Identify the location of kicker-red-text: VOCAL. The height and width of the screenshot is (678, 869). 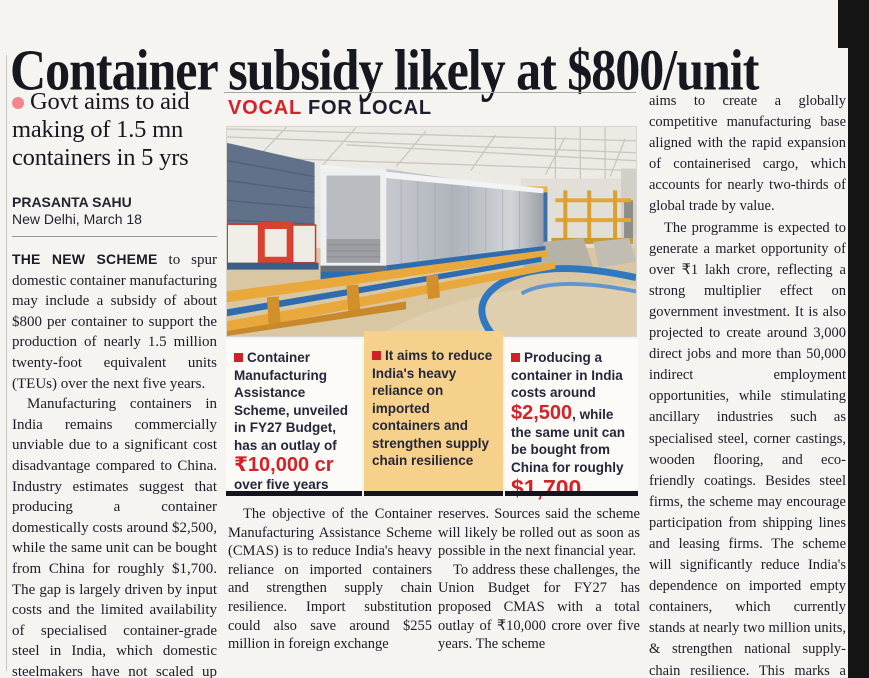
(265, 108).